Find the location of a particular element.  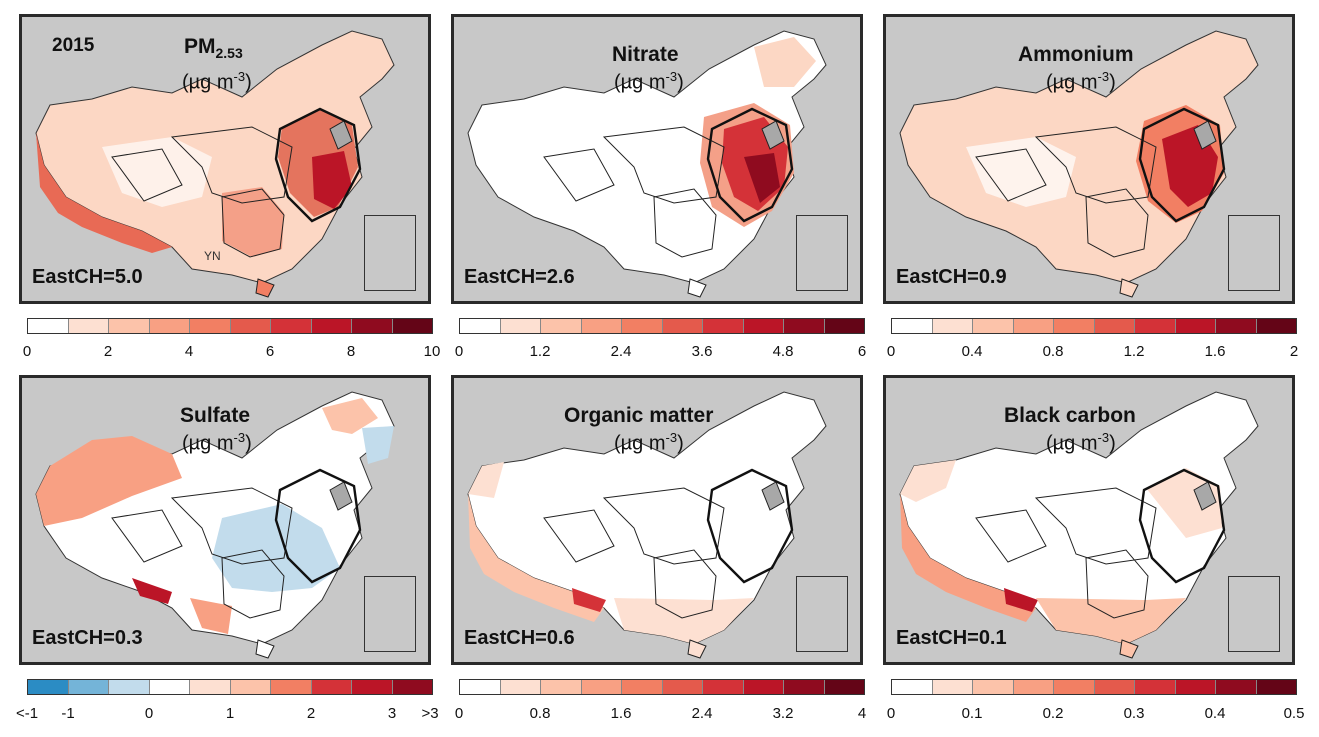

eastch-value: EastCH=0.6 is located at coordinates (519, 638).